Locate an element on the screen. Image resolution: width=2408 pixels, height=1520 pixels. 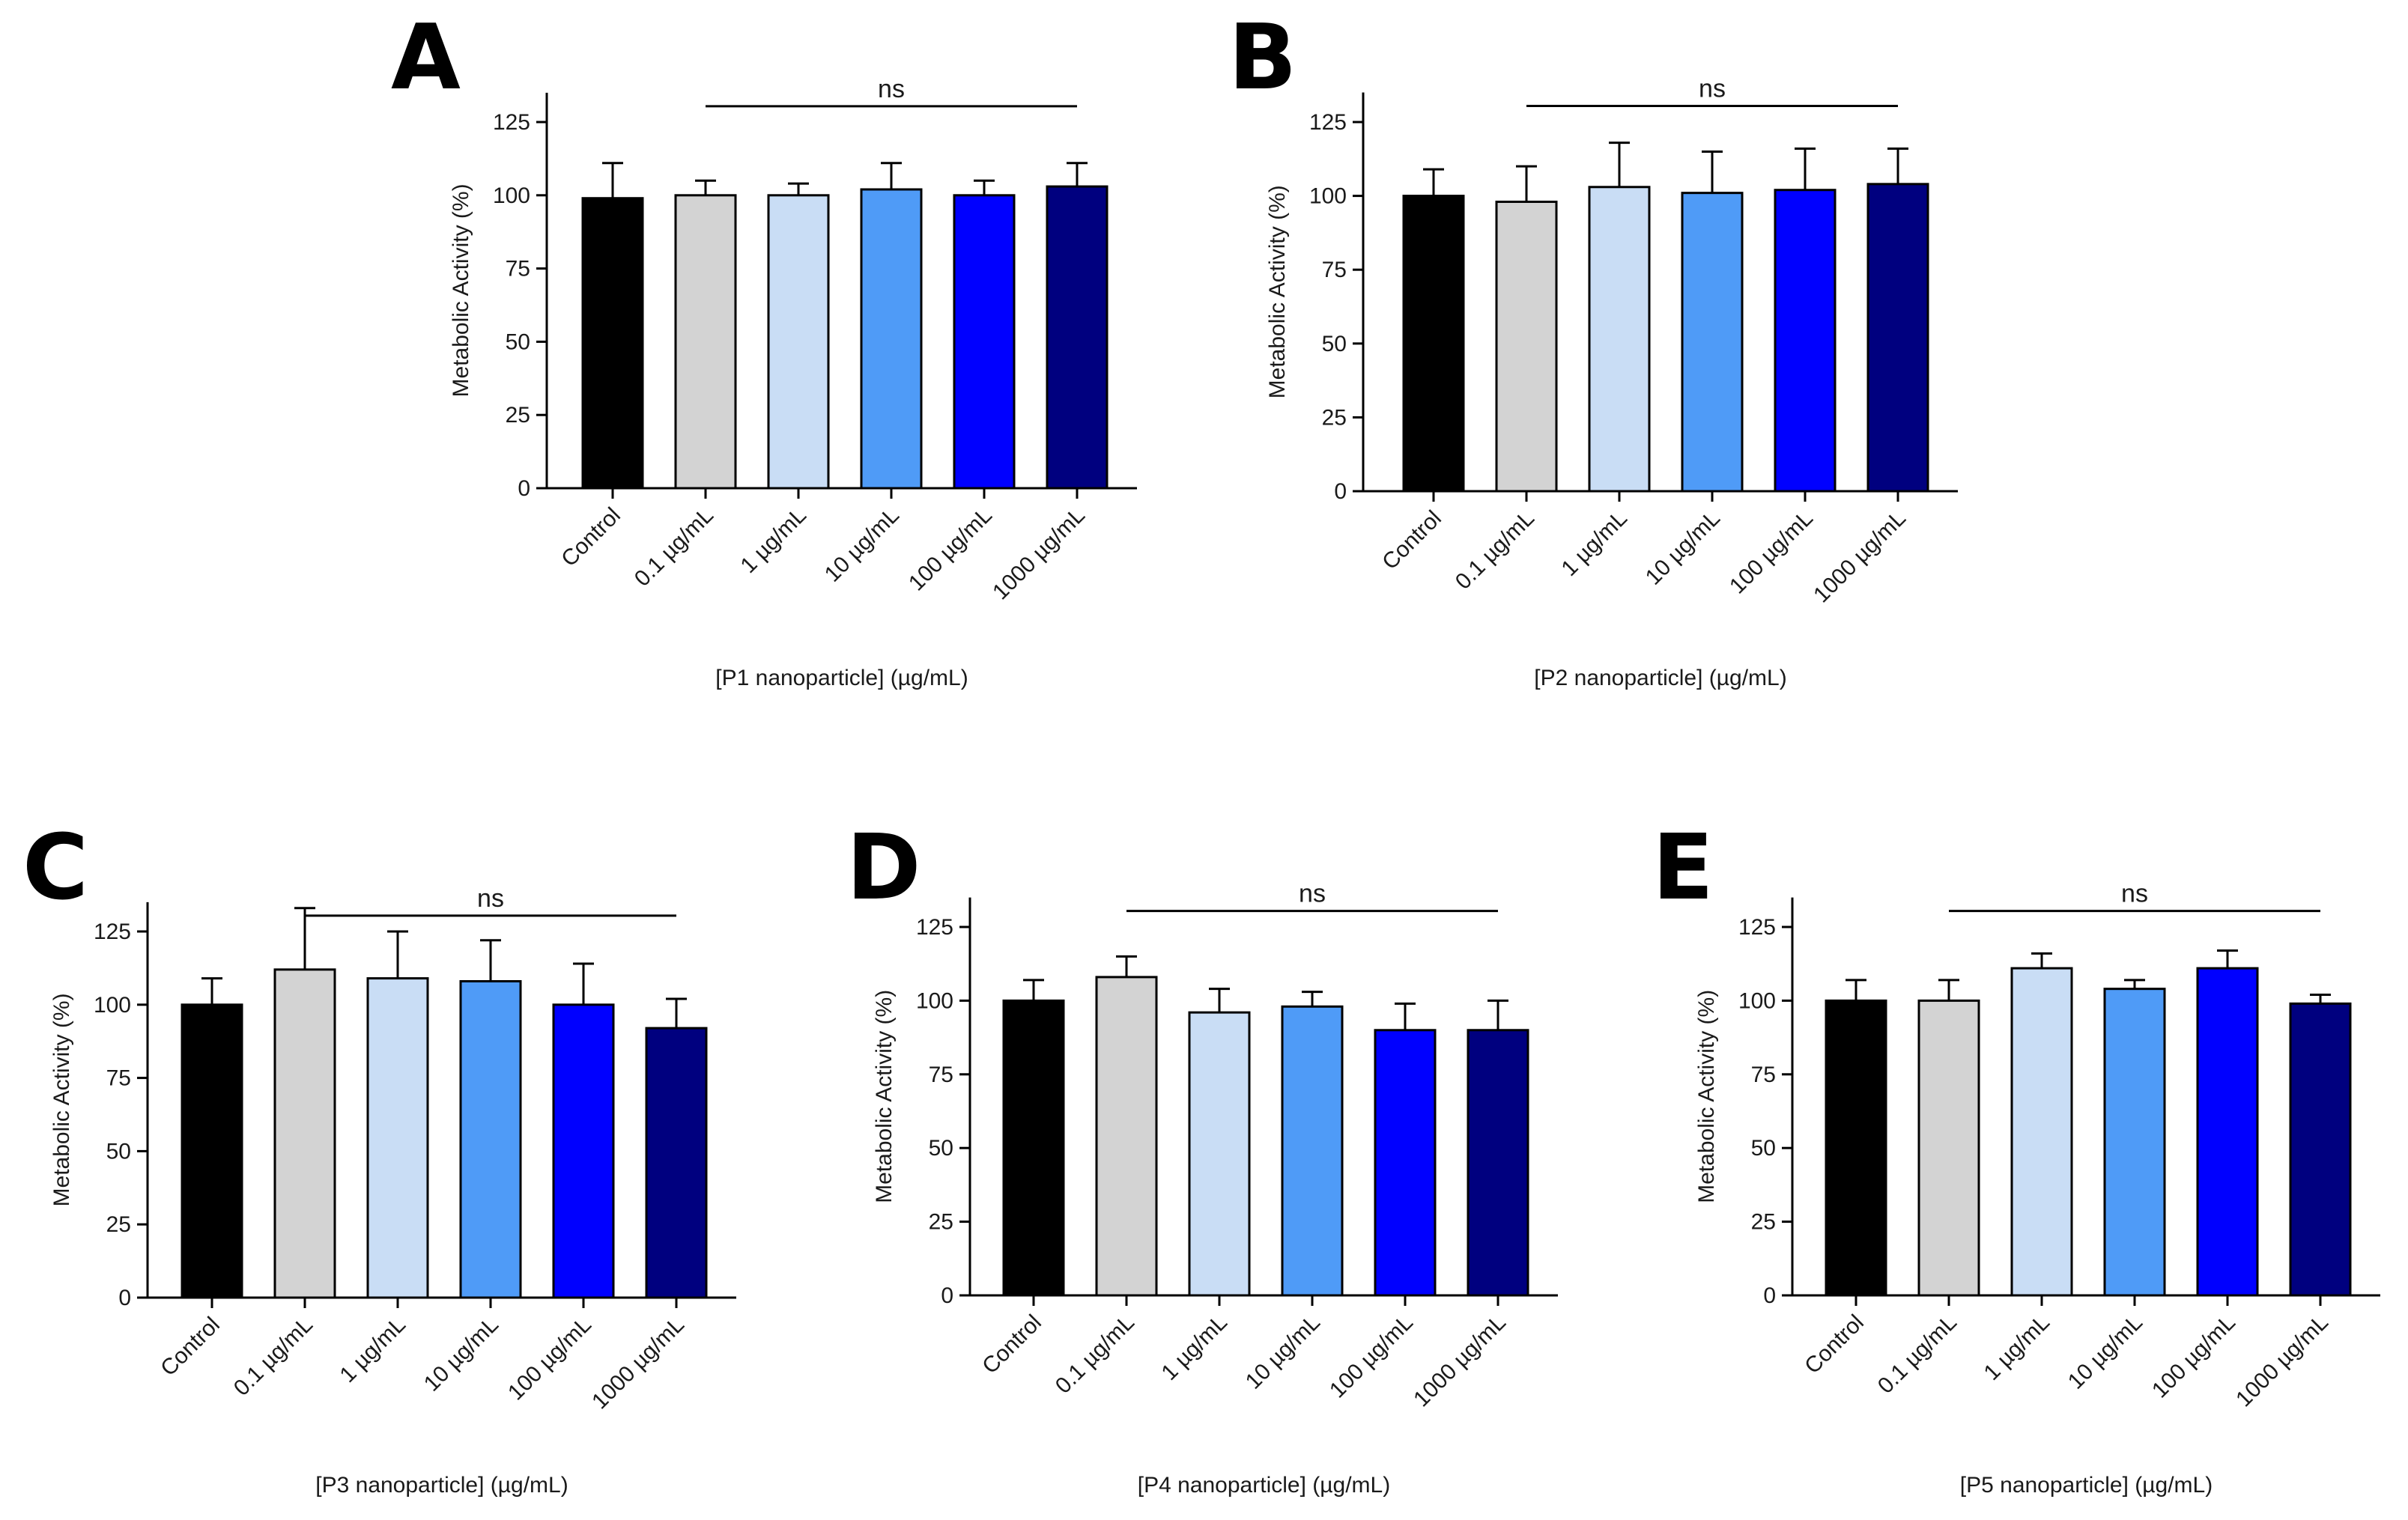
panel-letter: C is located at coordinates (55, 868).